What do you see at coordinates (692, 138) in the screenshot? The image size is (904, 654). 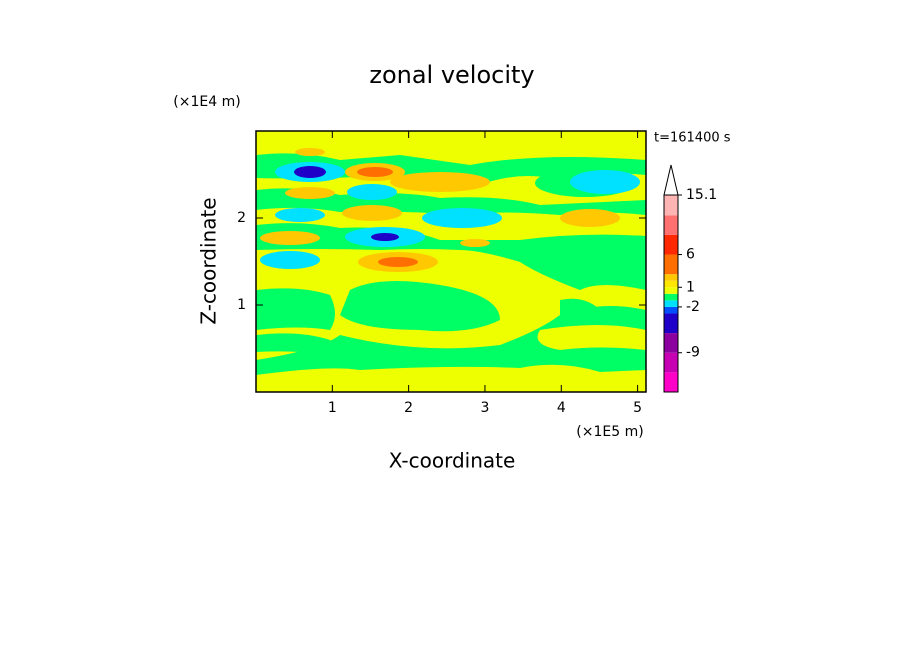 I see `time-label: t=161400 s` at bounding box center [692, 138].